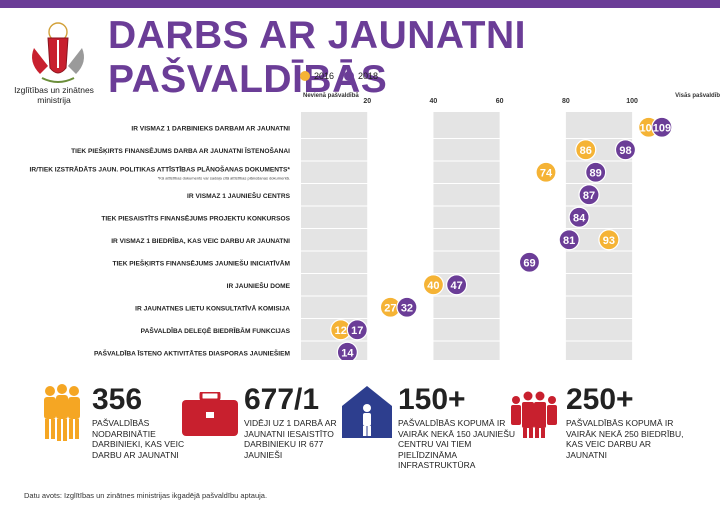 The height and width of the screenshot is (510, 720). I want to click on data-label-2016: 74, so click(546, 173).